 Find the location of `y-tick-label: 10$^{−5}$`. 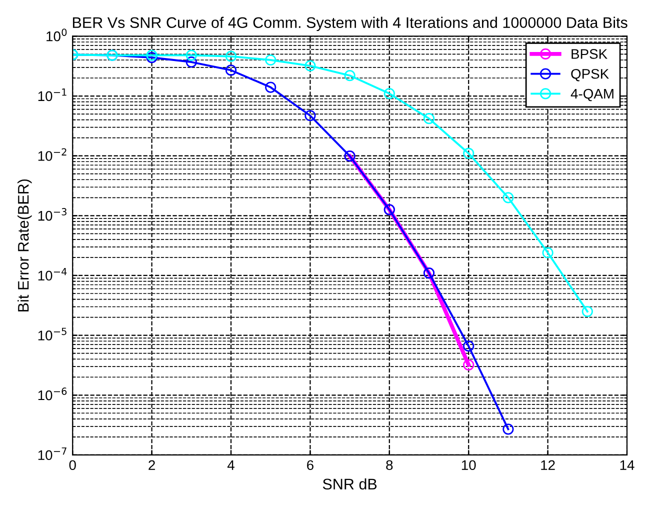

y-tick-label: 10$^{−5}$ is located at coordinates (52, 334).